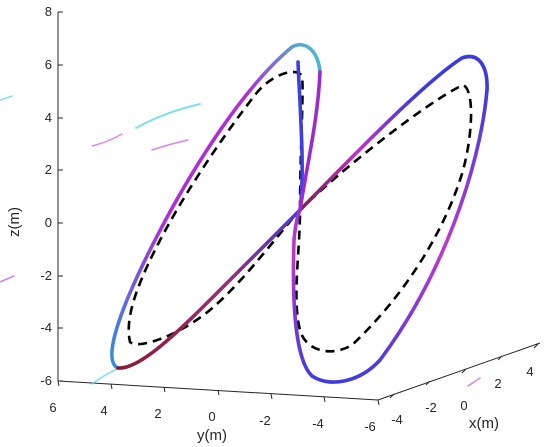  I want to click on z-axis-label: z(m), so click(14, 222).